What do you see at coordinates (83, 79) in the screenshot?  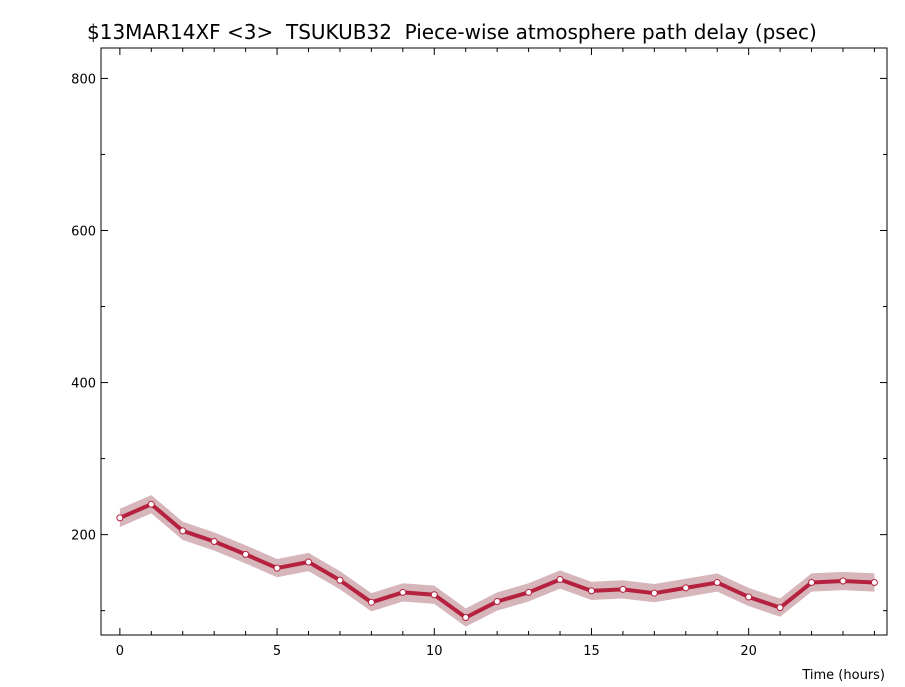 I see `y-tick-label: 800` at bounding box center [83, 79].